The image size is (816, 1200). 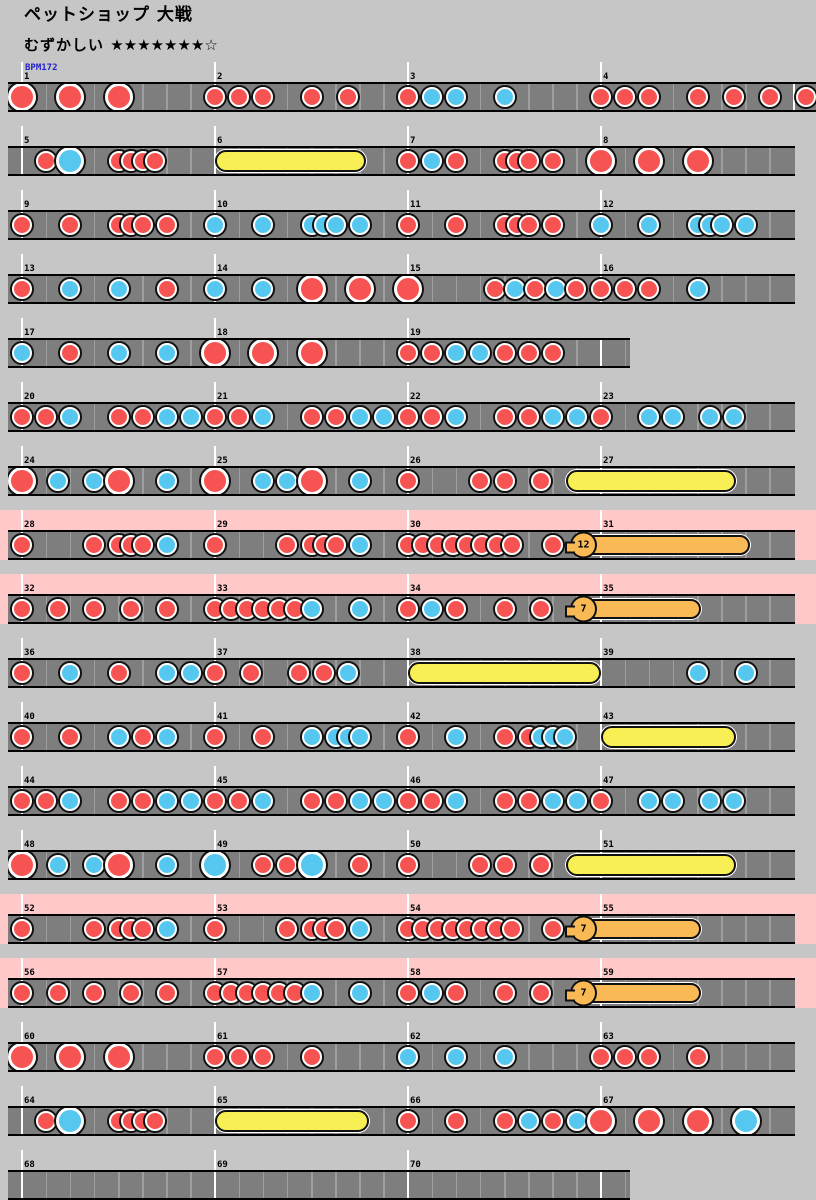 I want to click on measure-number: 26, so click(x=415, y=461).